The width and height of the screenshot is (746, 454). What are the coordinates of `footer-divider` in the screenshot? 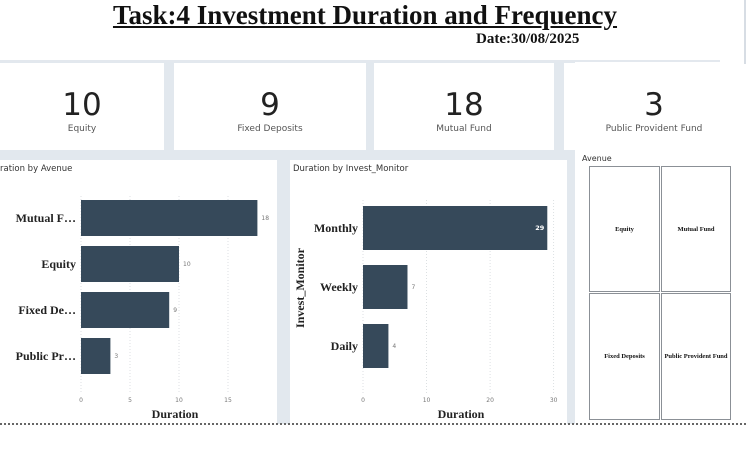 It's located at (373, 424).